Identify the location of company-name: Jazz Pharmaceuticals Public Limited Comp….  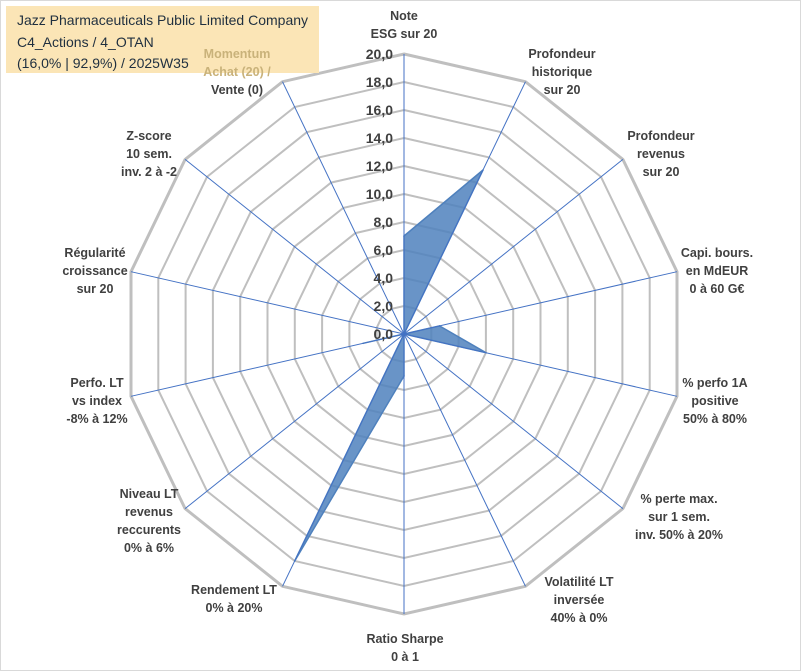
(163, 20).